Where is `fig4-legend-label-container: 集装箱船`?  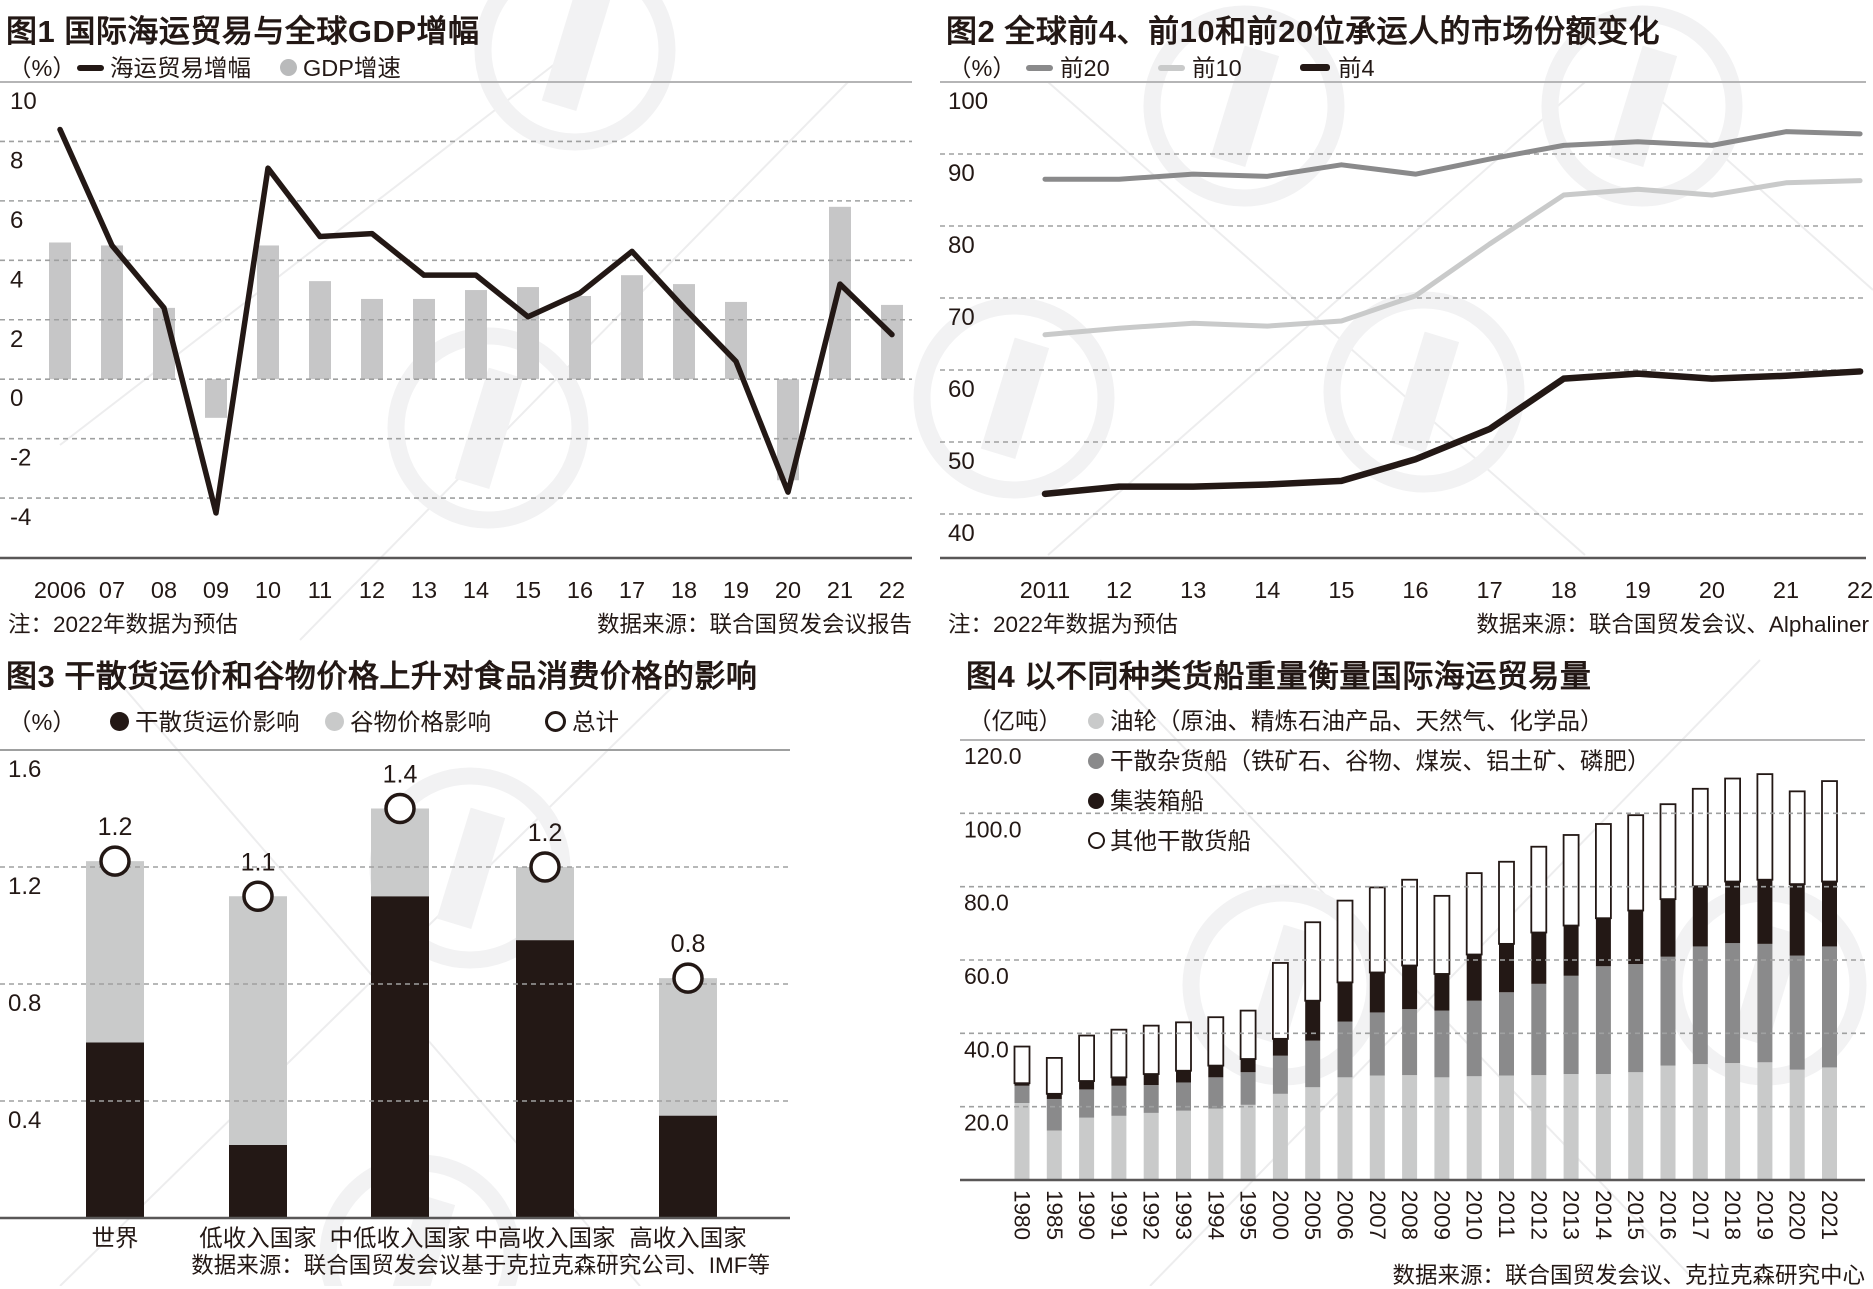 fig4-legend-label-container: 集装箱船 is located at coordinates (1157, 801).